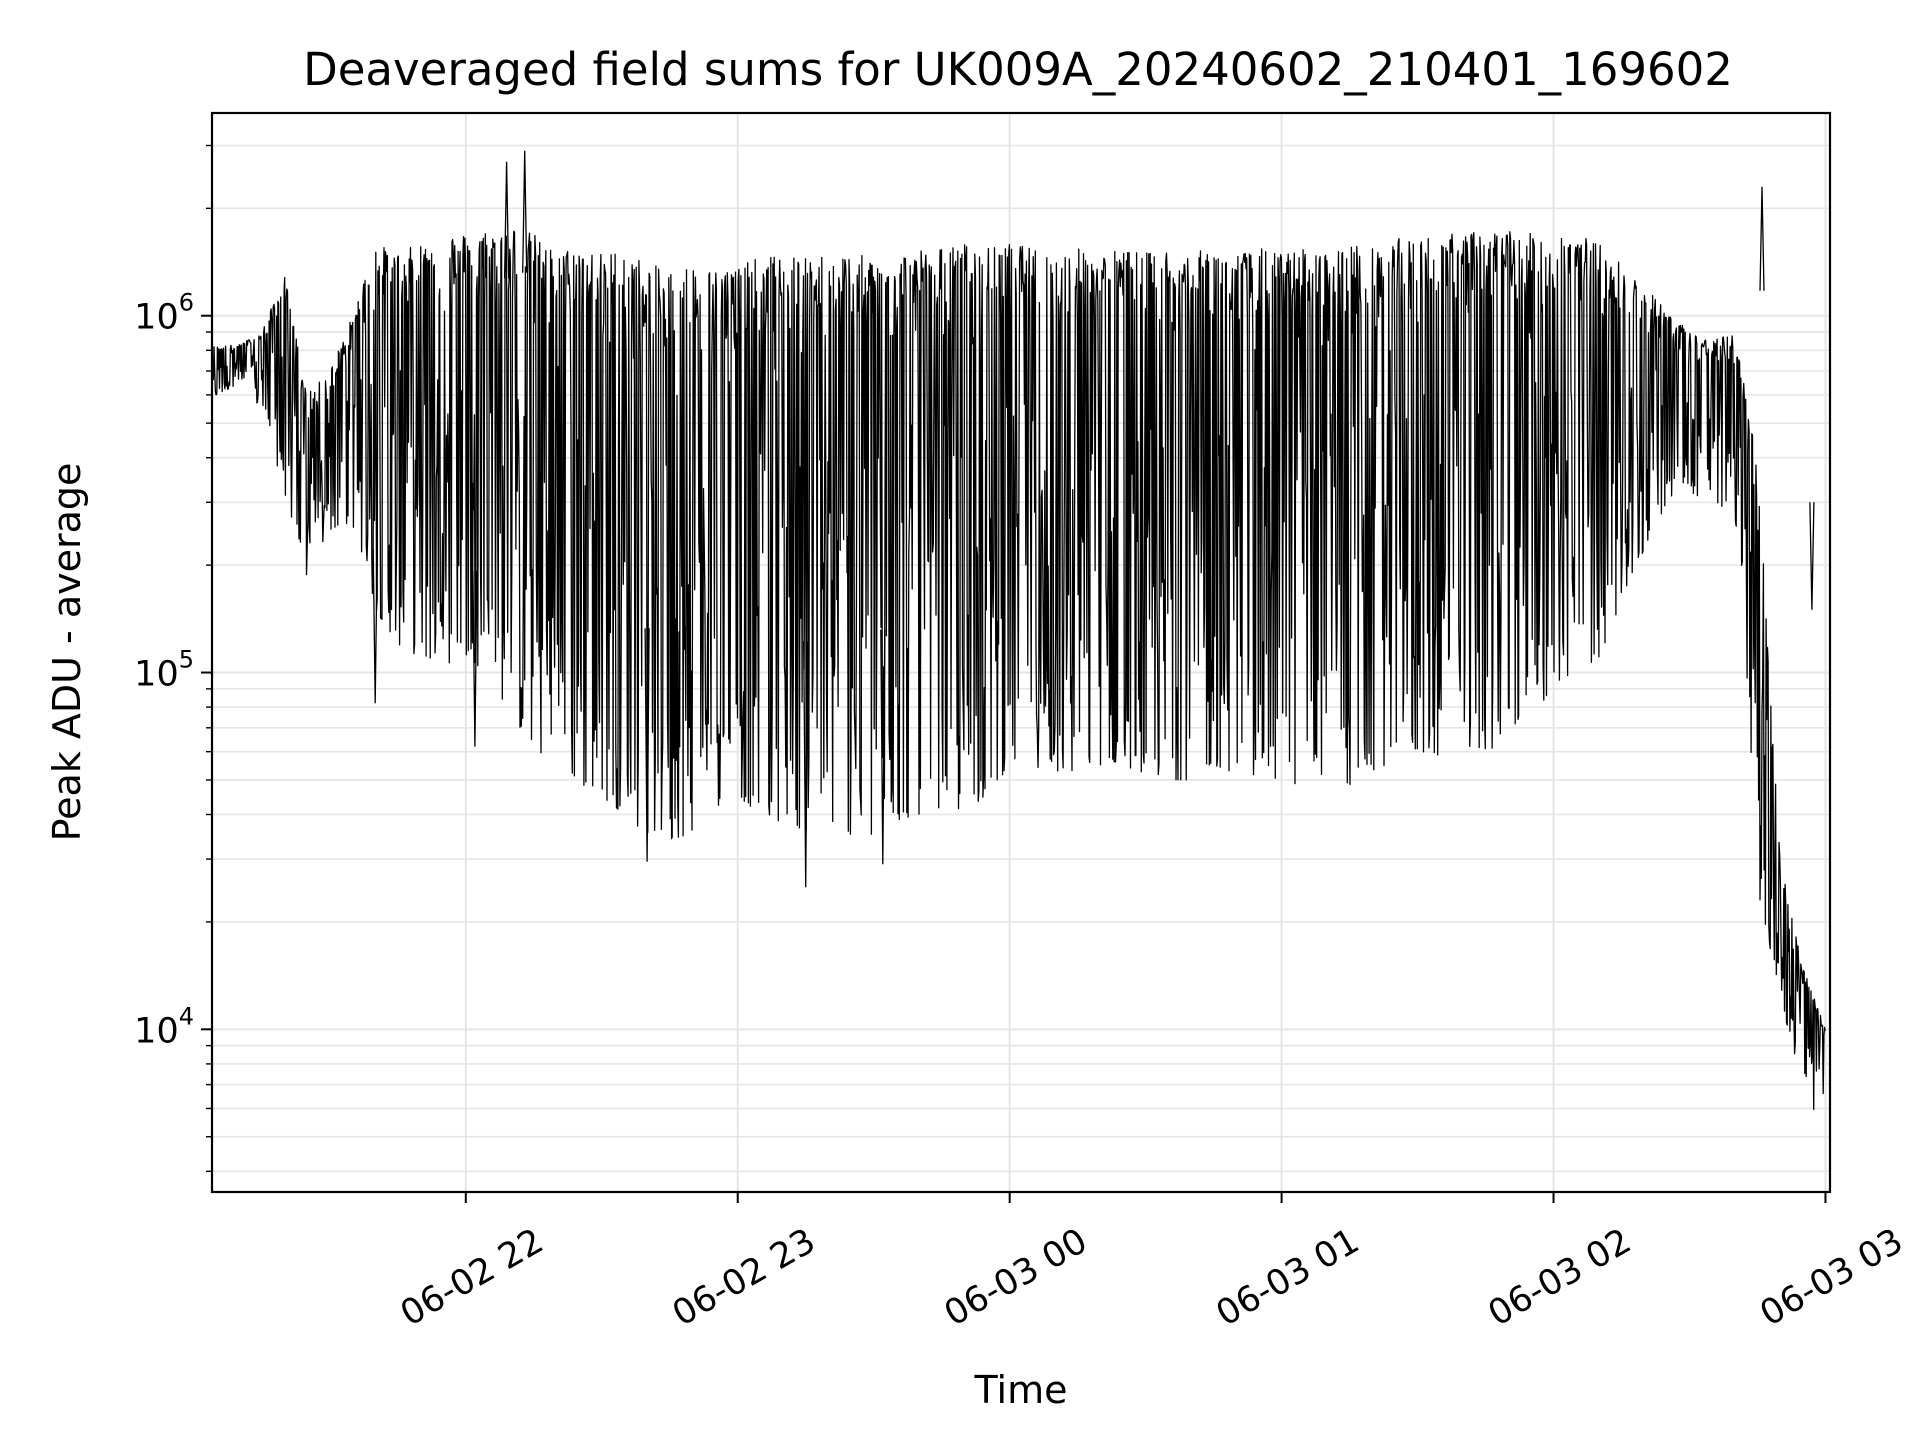 This screenshot has width=1920, height=1440. What do you see at coordinates (164, 313) in the screenshot?
I see `y-tick-label: 10⁶` at bounding box center [164, 313].